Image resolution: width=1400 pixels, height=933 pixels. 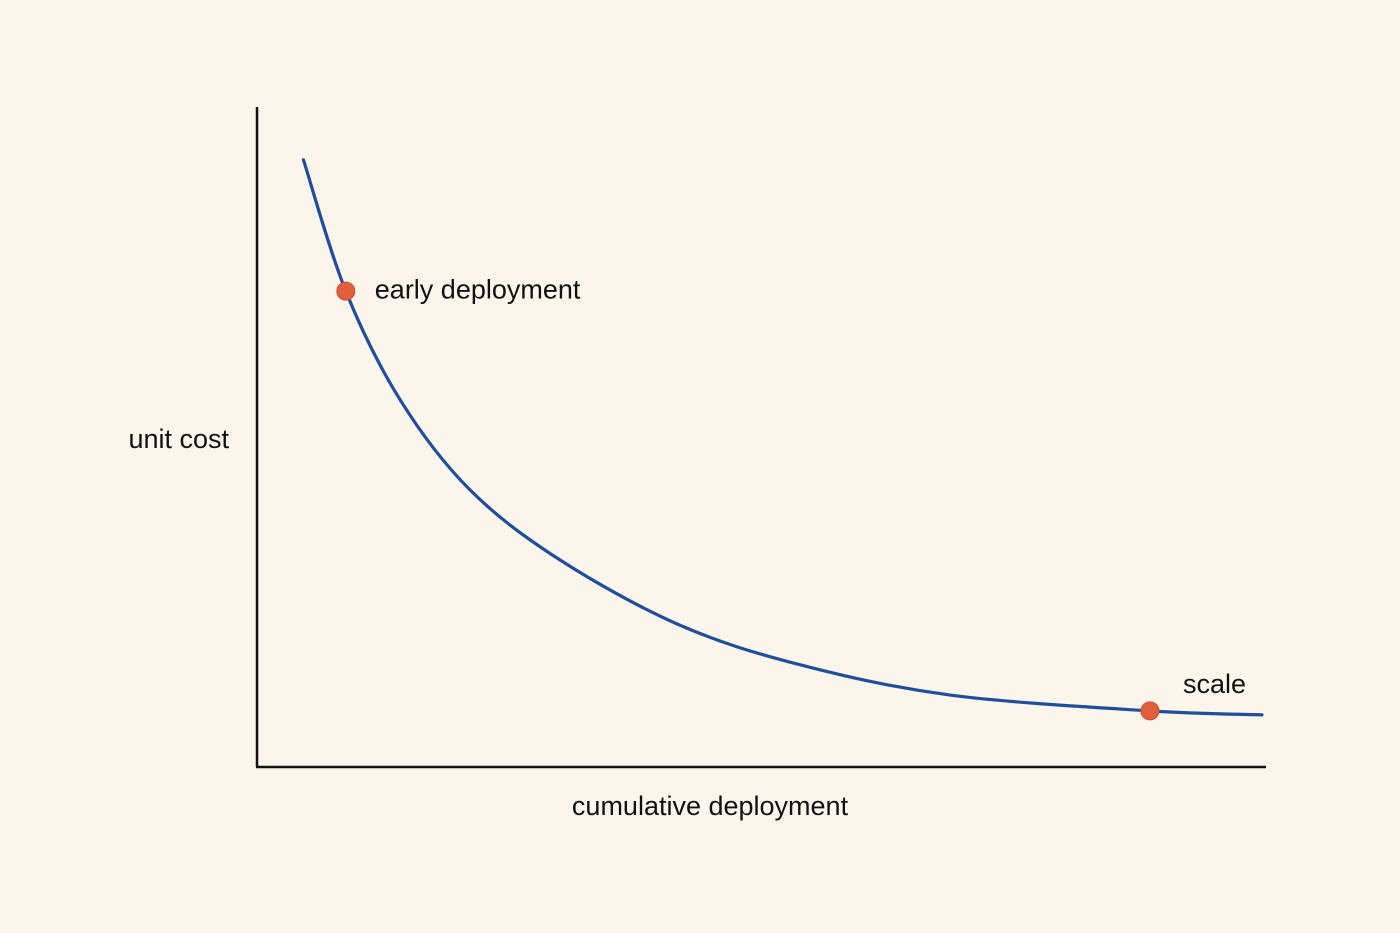 What do you see at coordinates (1214, 684) in the screenshot?
I see `annotation-label: scale` at bounding box center [1214, 684].